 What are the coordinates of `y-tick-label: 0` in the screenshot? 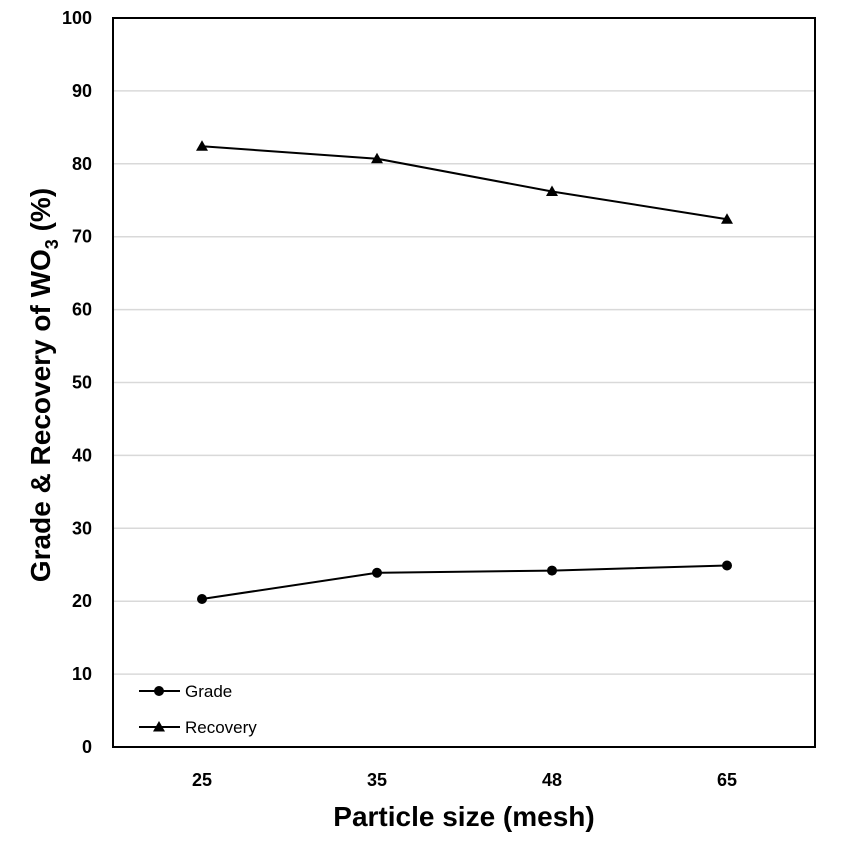 It's located at (87, 747).